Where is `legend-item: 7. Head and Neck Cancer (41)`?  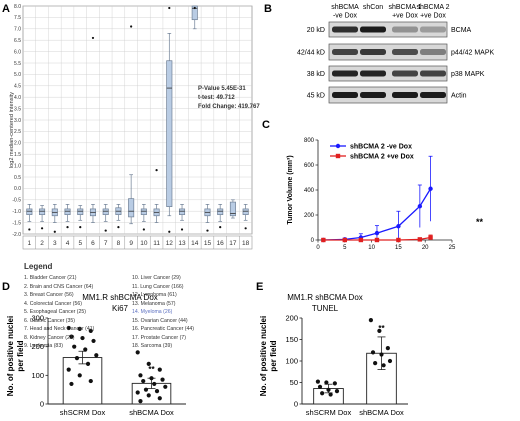 legend-item: 7. Head and Neck Cancer (41) is located at coordinates (59, 329).